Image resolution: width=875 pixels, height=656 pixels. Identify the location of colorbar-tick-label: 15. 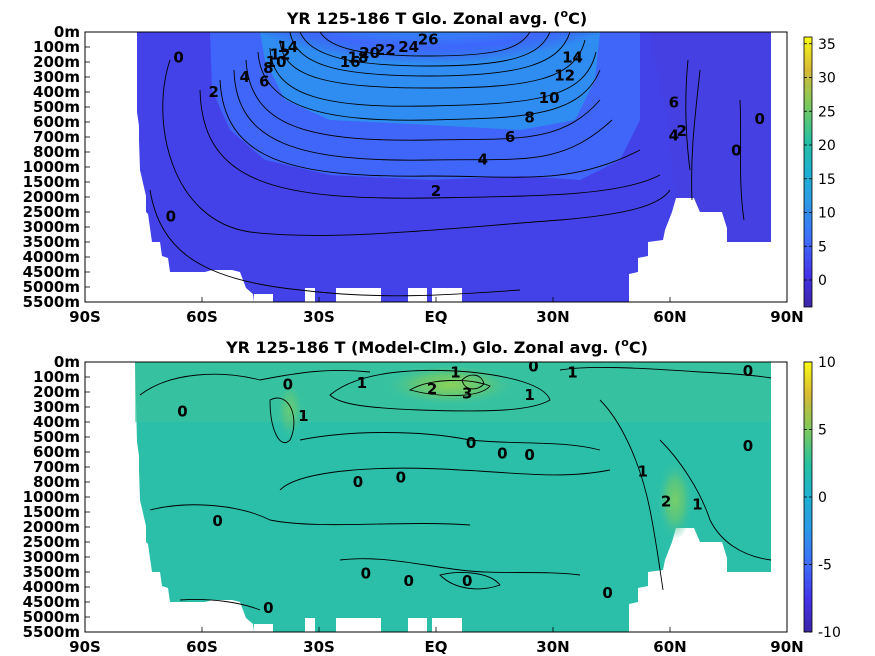
(827, 180).